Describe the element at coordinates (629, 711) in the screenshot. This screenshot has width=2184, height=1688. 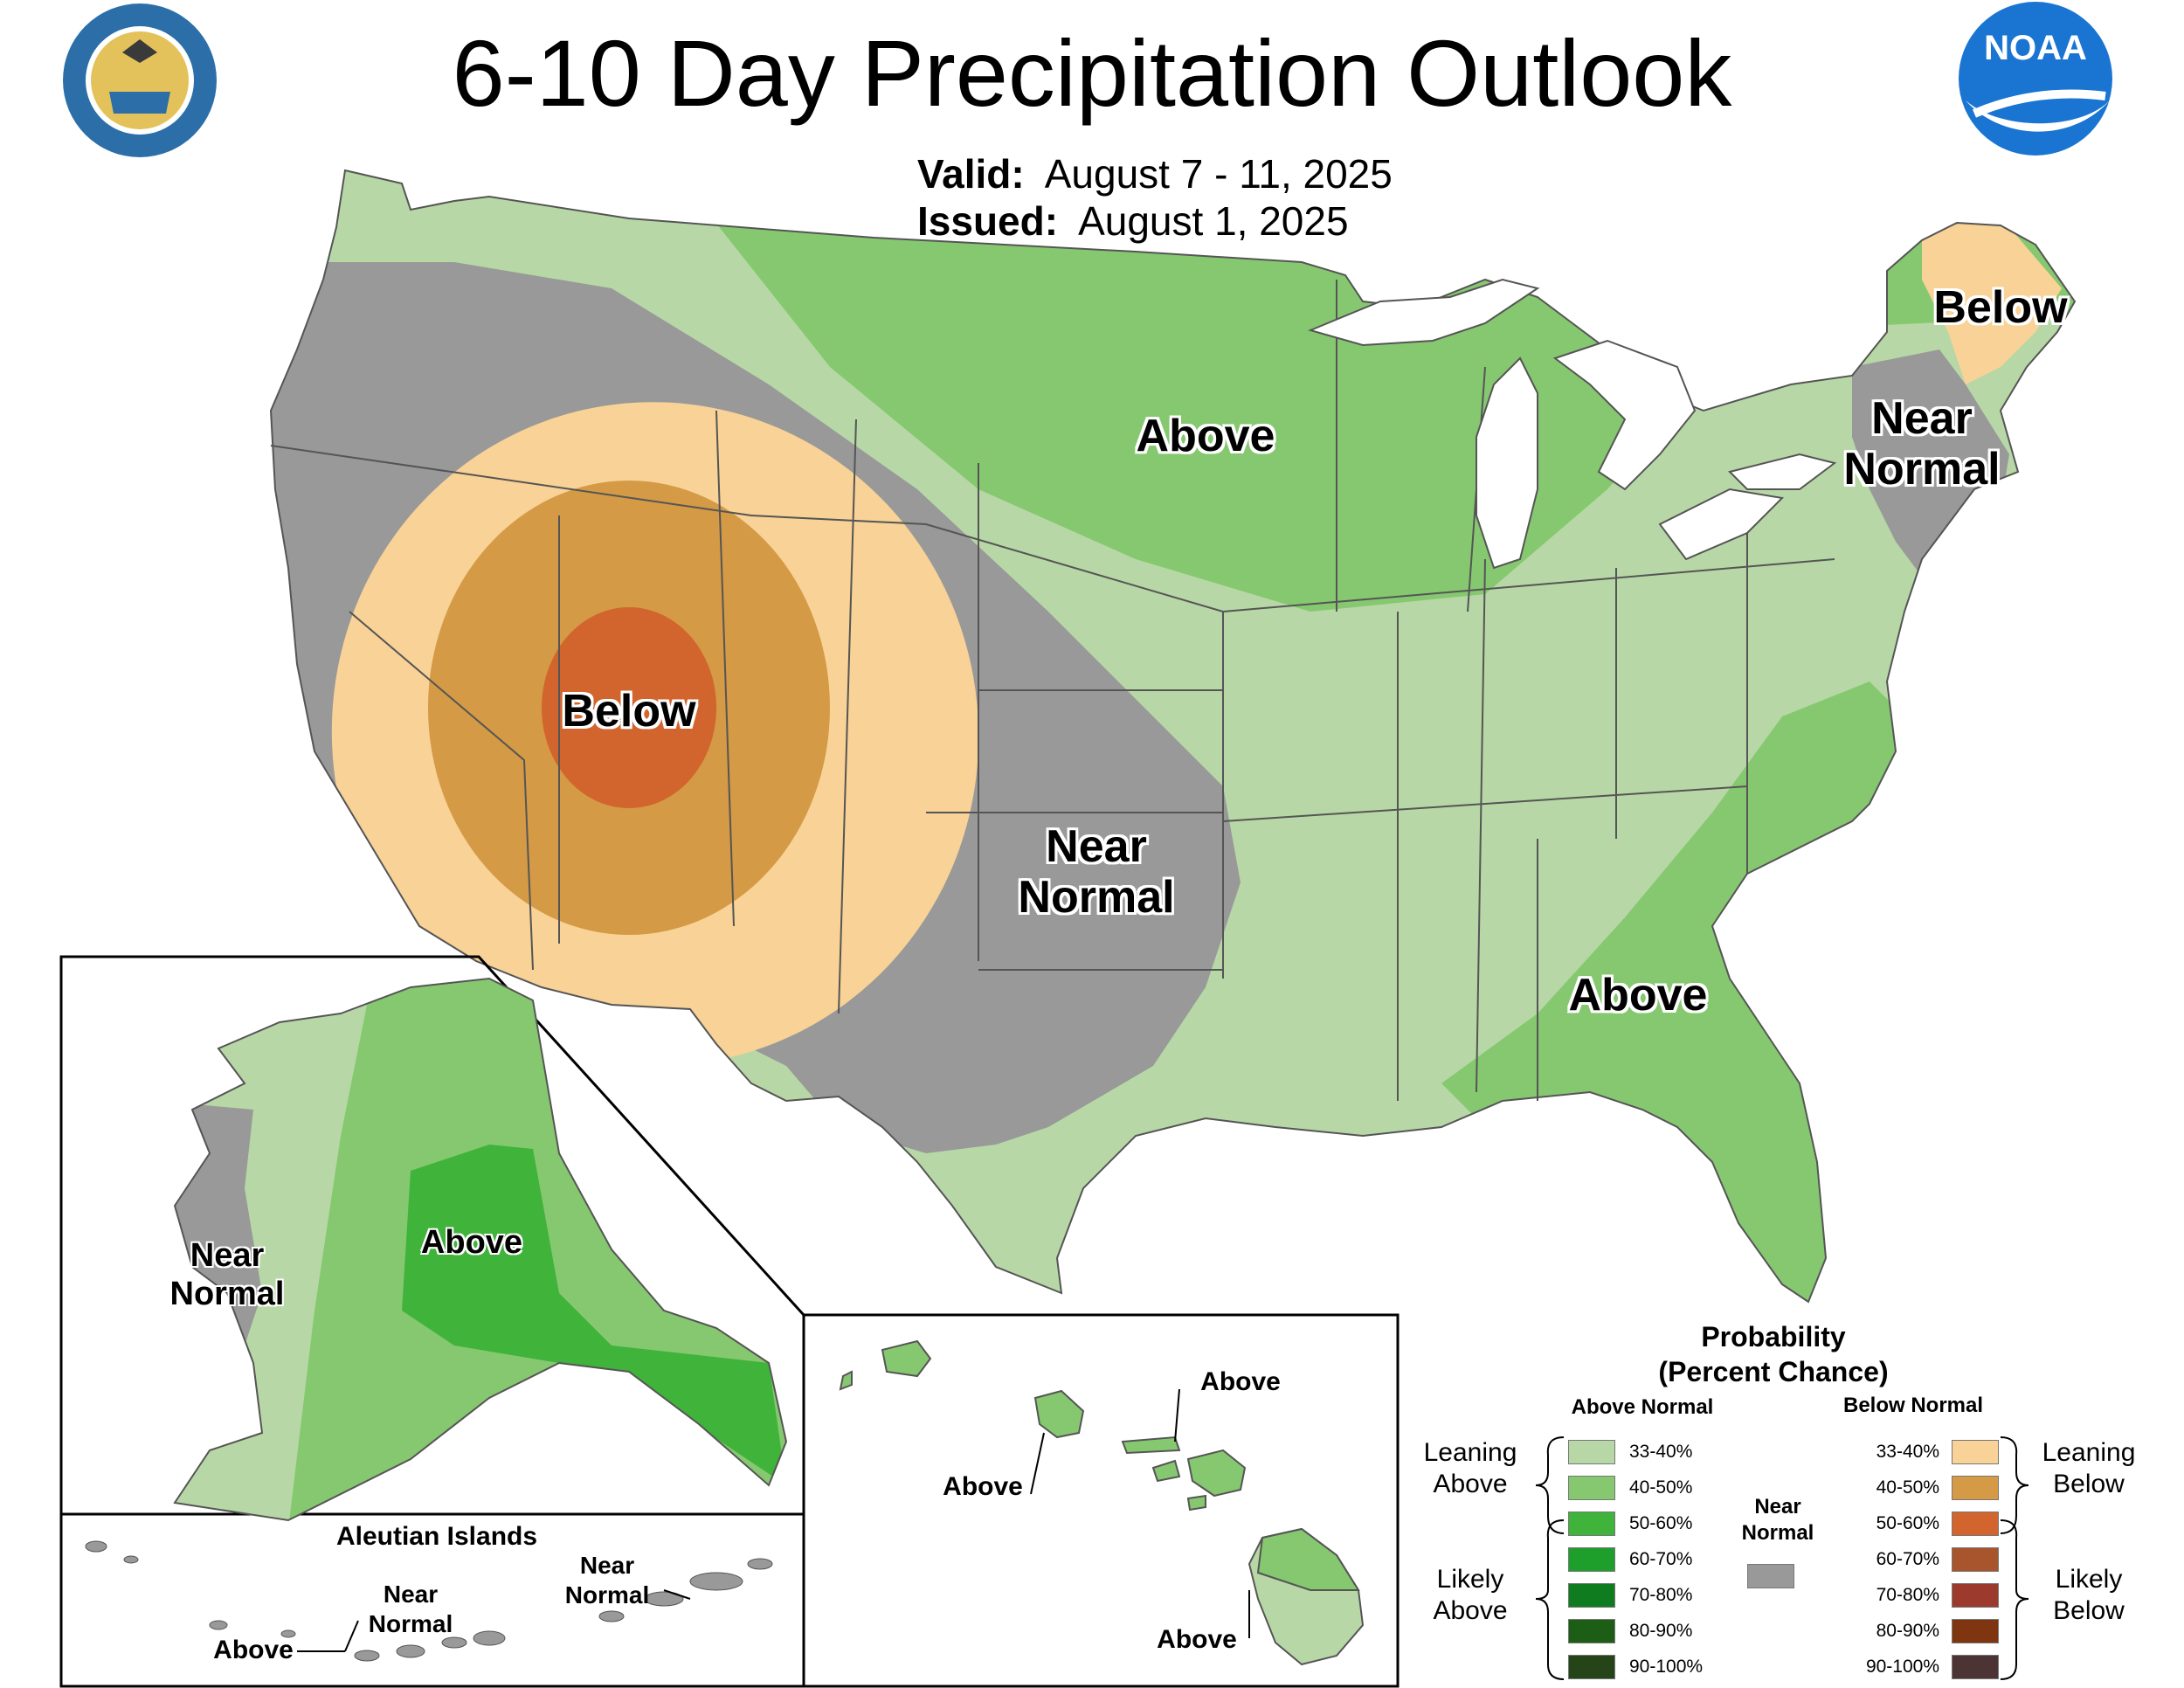
I see `label-below-west: Below` at that location.